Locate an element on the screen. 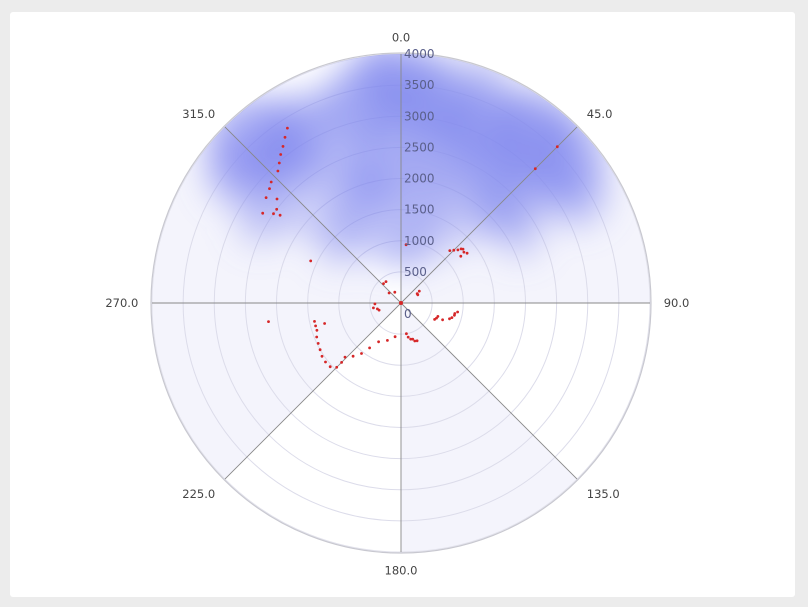 The height and width of the screenshot is (607, 808). radial-tick-label: 3000 is located at coordinates (419, 116).